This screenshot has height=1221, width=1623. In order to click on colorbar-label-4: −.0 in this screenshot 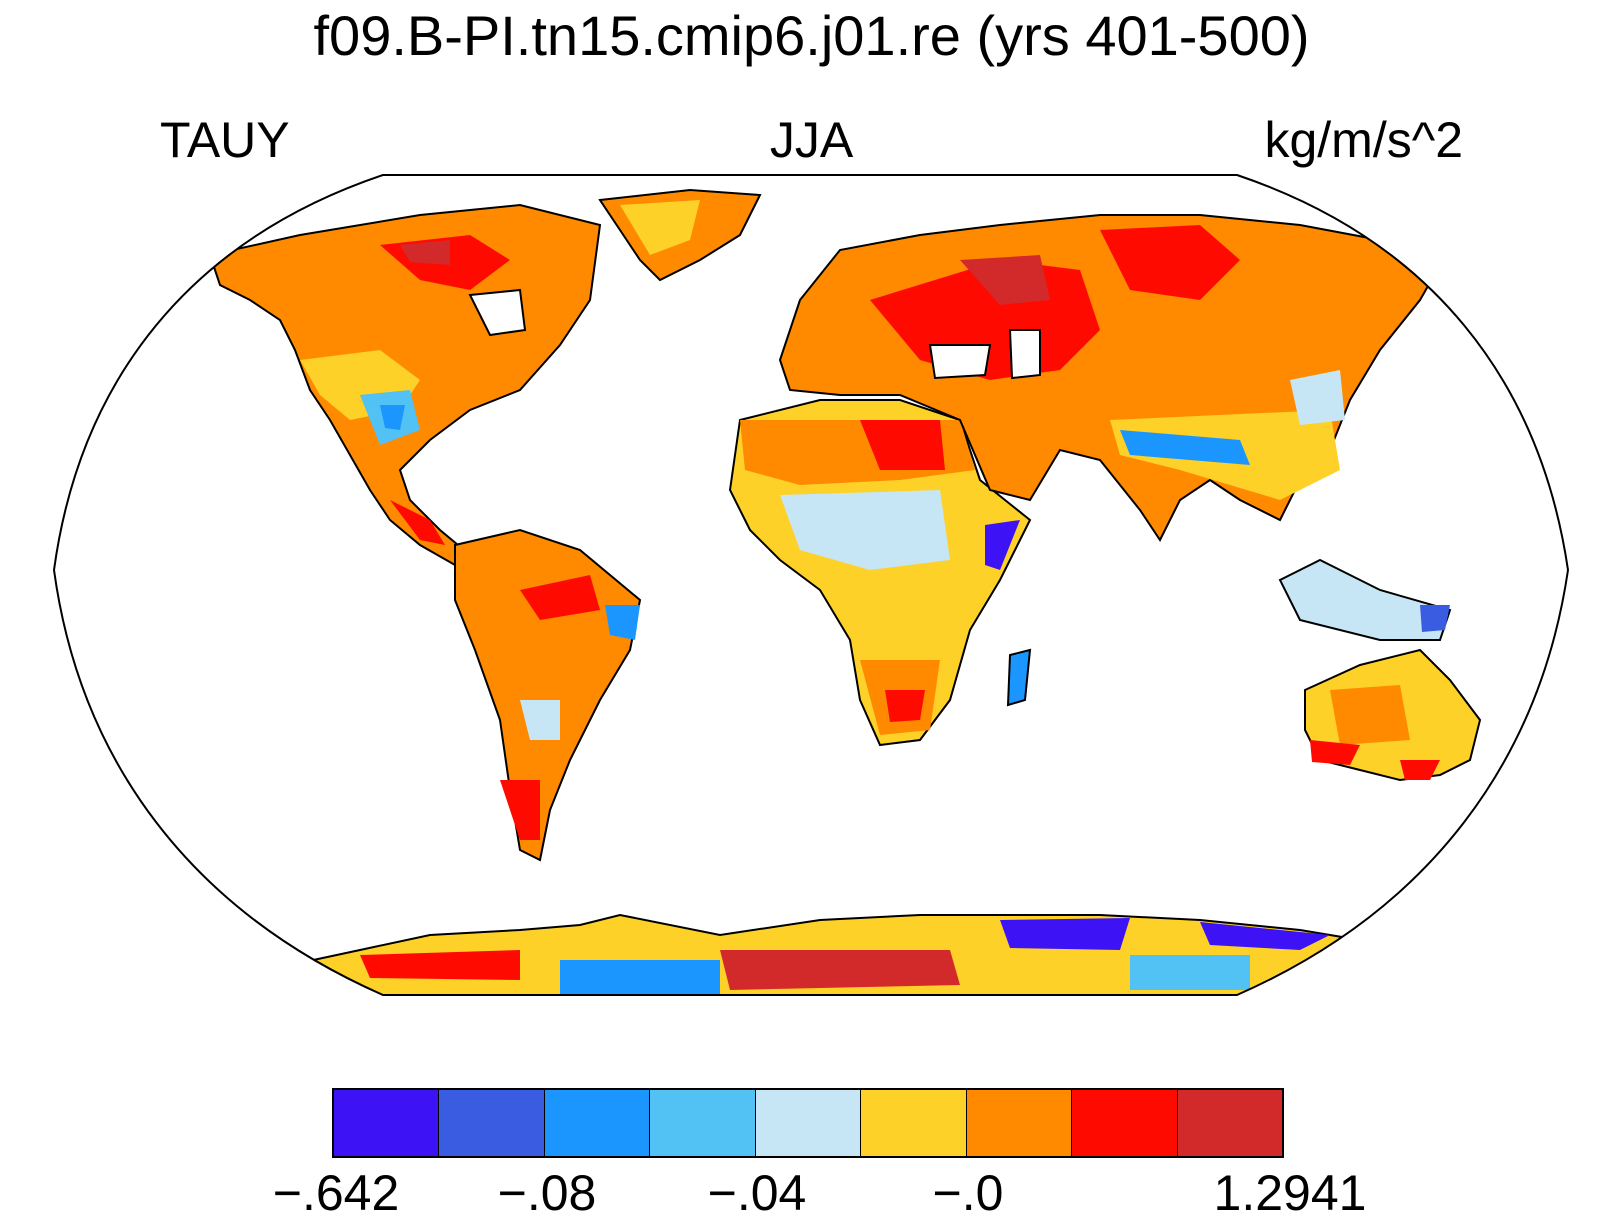, I will do `click(968, 1193)`.